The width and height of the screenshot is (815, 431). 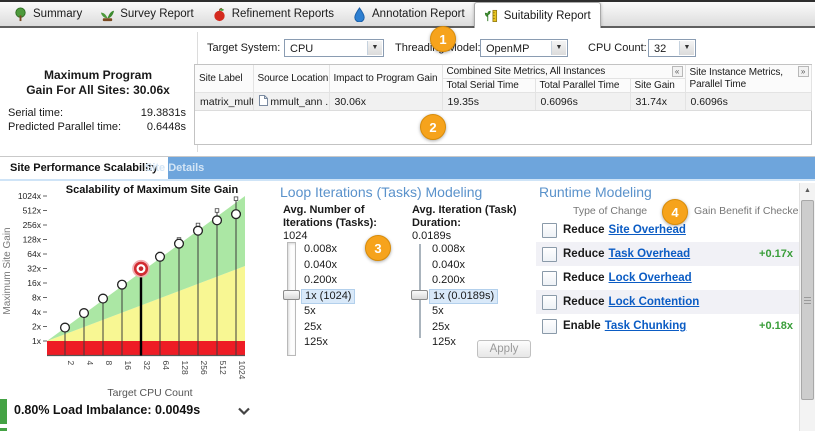 I want to click on tab-site-performance-scalability: Site Performance Scalability, so click(x=84, y=168).